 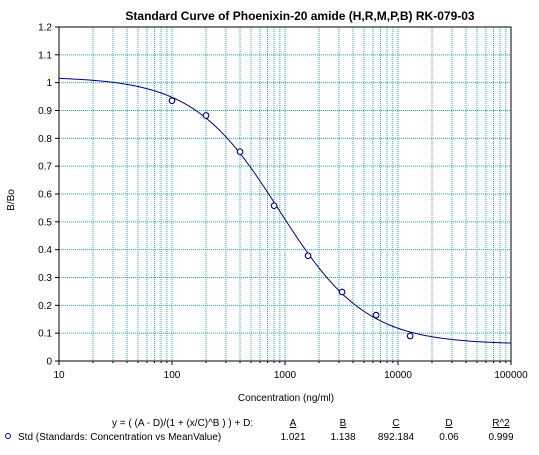 I want to click on fit-param-values: 1.021 1.138 892.184 0.06 0.999, so click(x=396, y=437).